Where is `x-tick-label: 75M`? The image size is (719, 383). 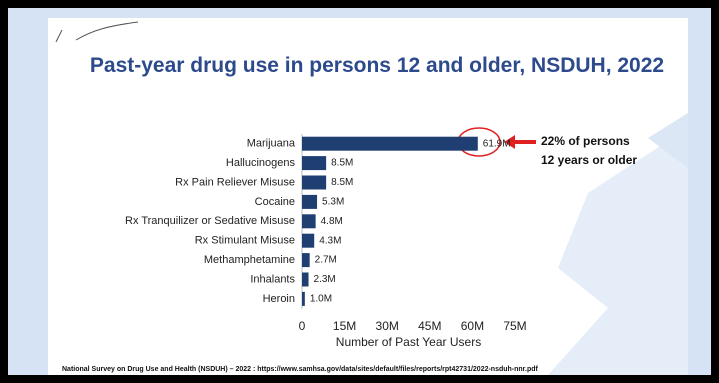
x-tick-label: 75M is located at coordinates (514, 326).